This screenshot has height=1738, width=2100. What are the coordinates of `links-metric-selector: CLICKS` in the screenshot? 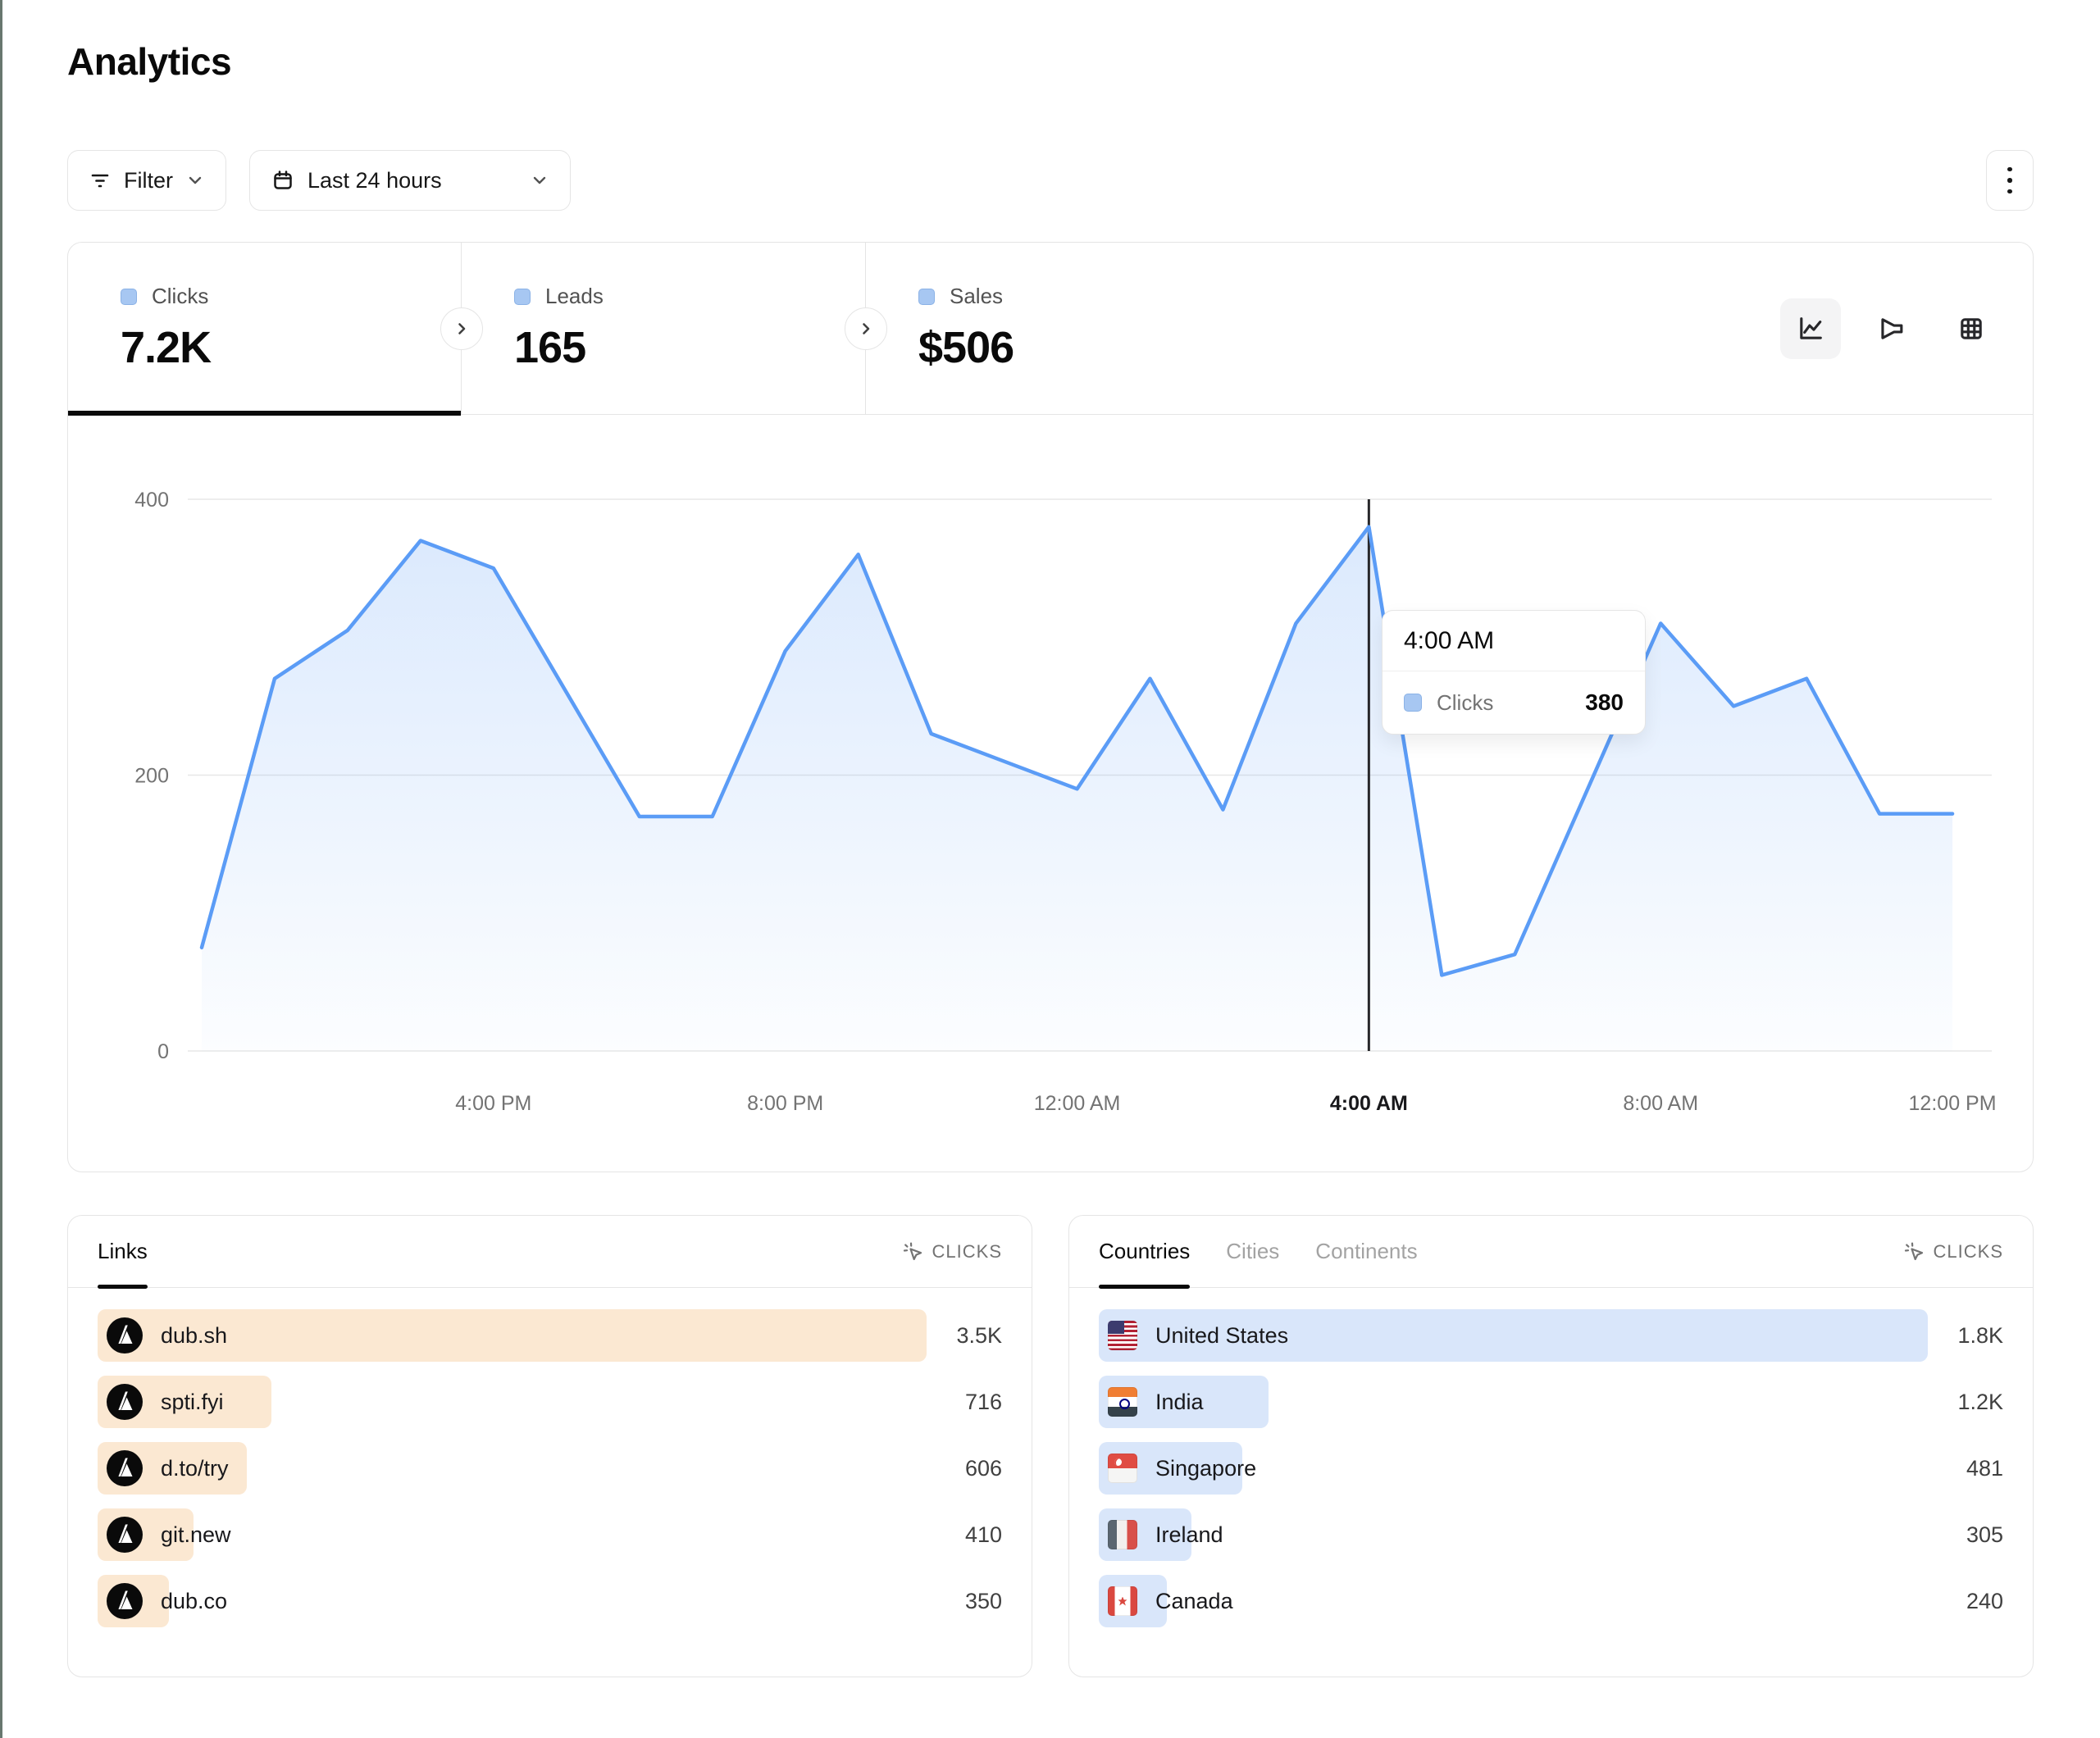 It's located at (951, 1251).